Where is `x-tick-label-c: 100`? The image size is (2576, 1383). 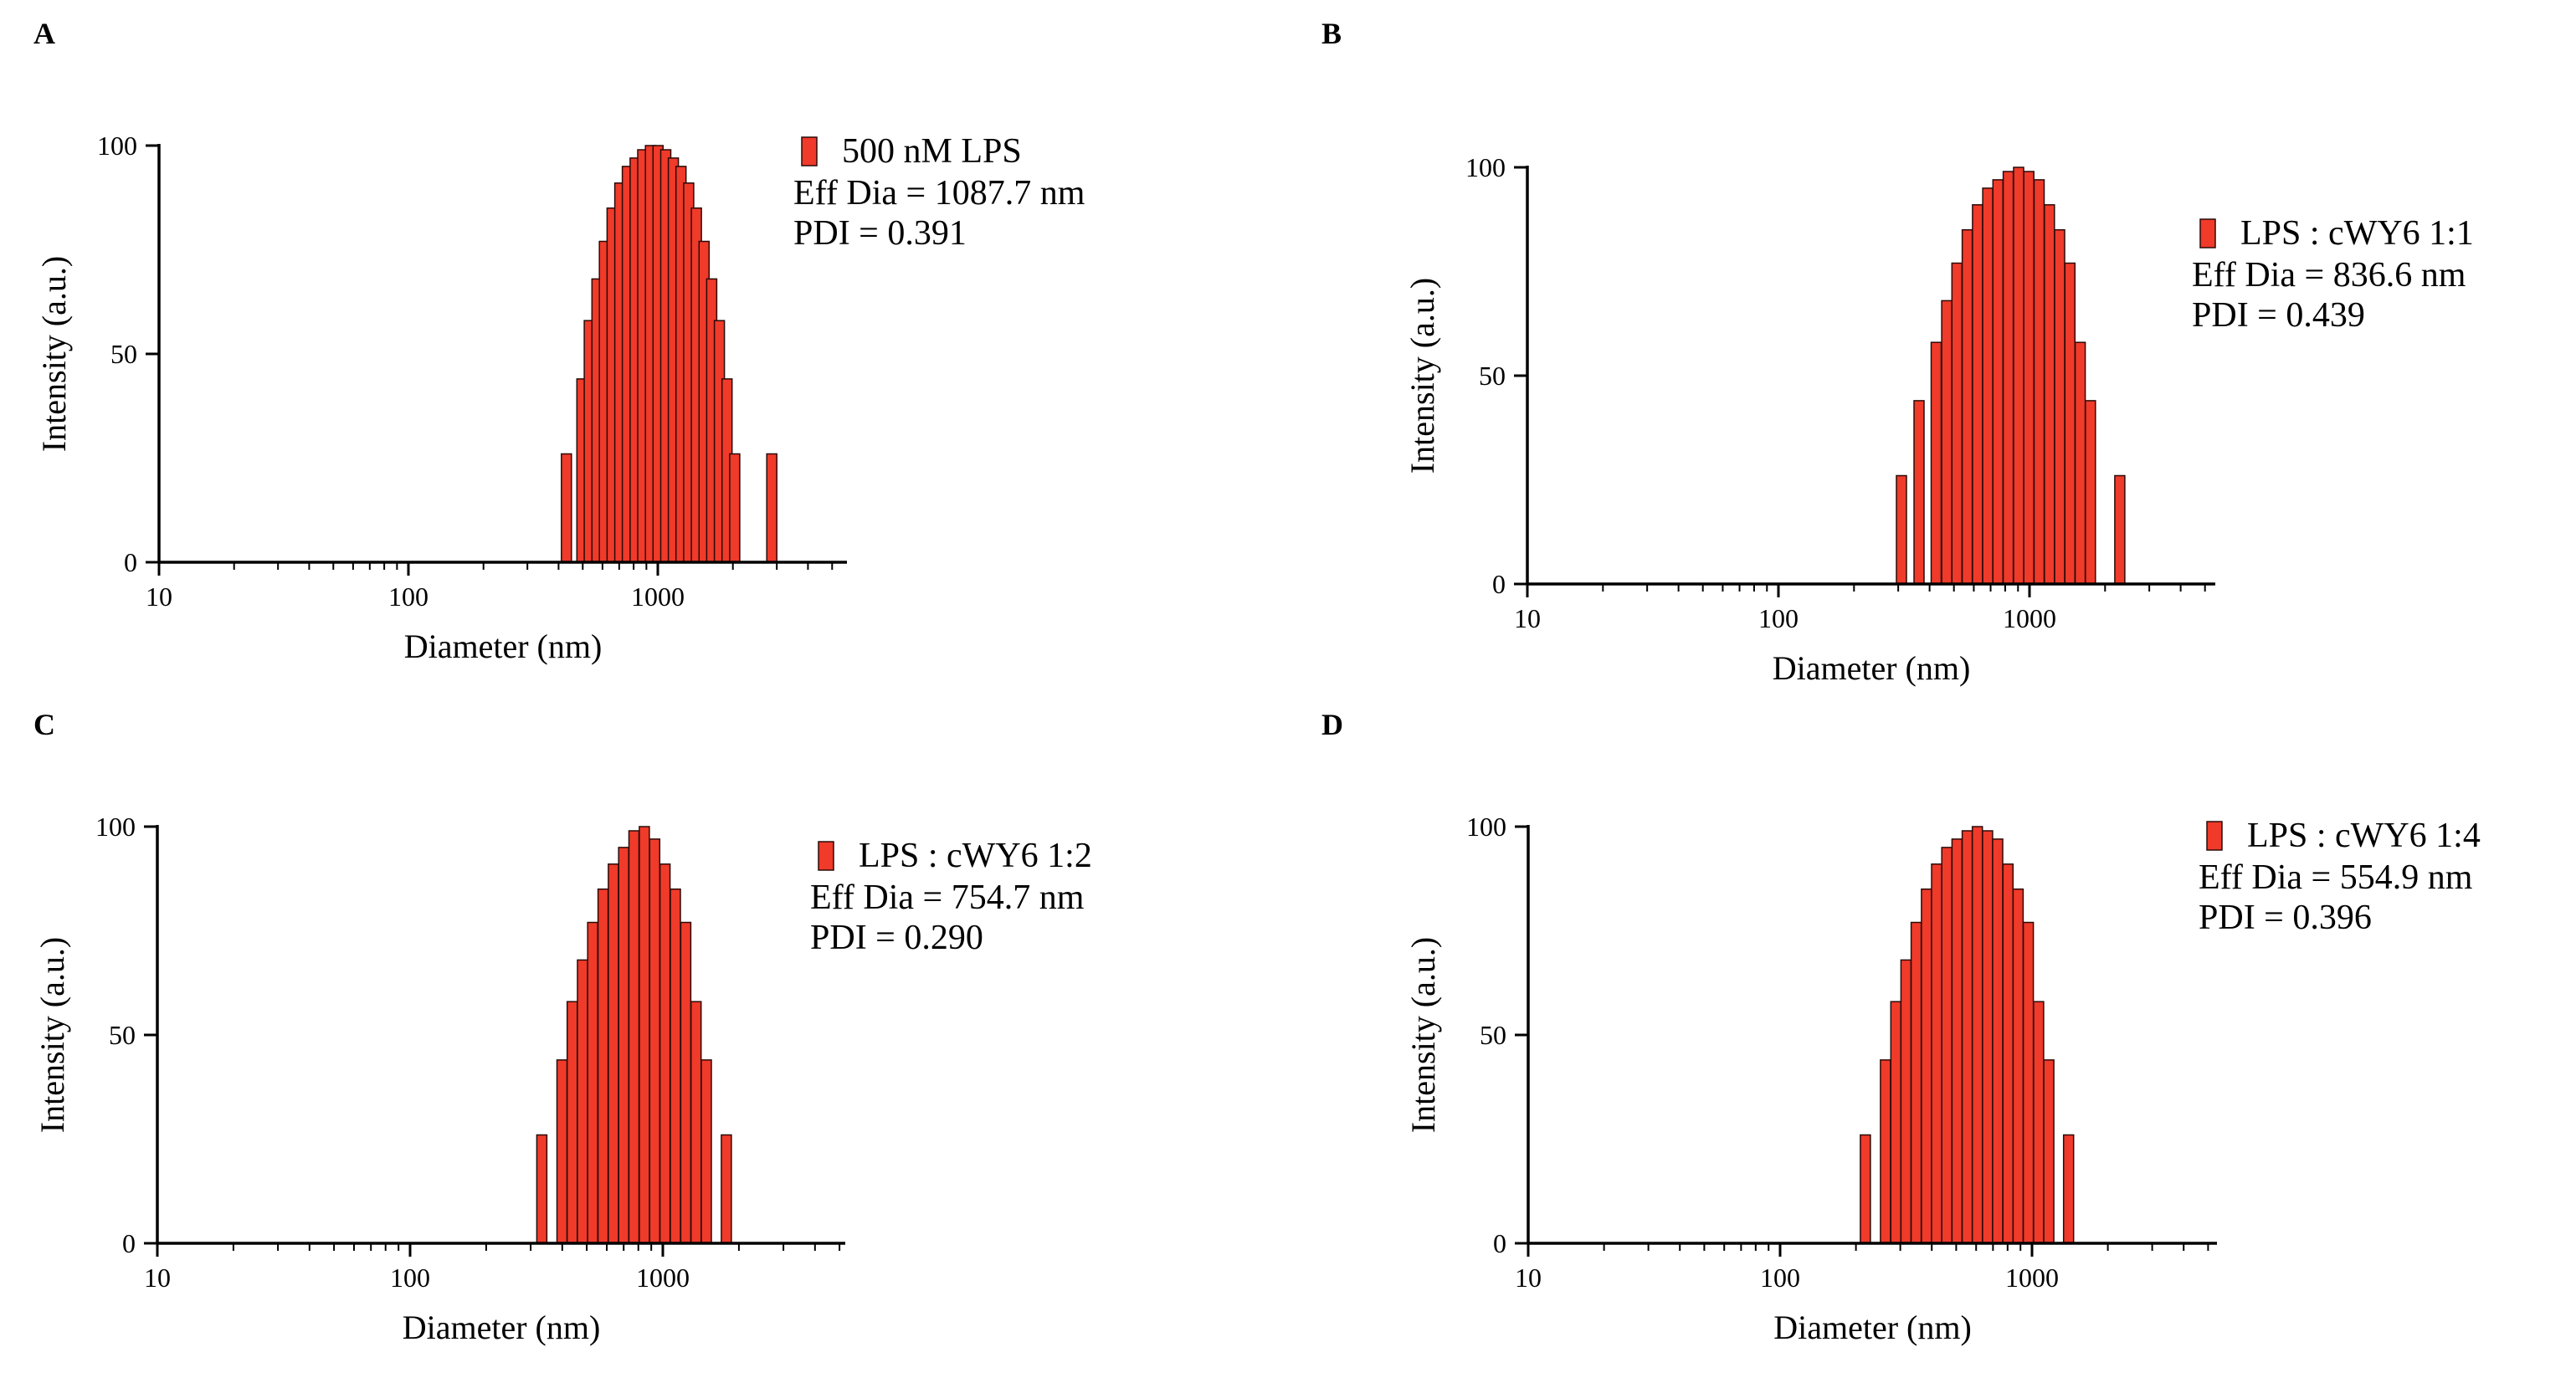 x-tick-label-c: 100 is located at coordinates (410, 1278).